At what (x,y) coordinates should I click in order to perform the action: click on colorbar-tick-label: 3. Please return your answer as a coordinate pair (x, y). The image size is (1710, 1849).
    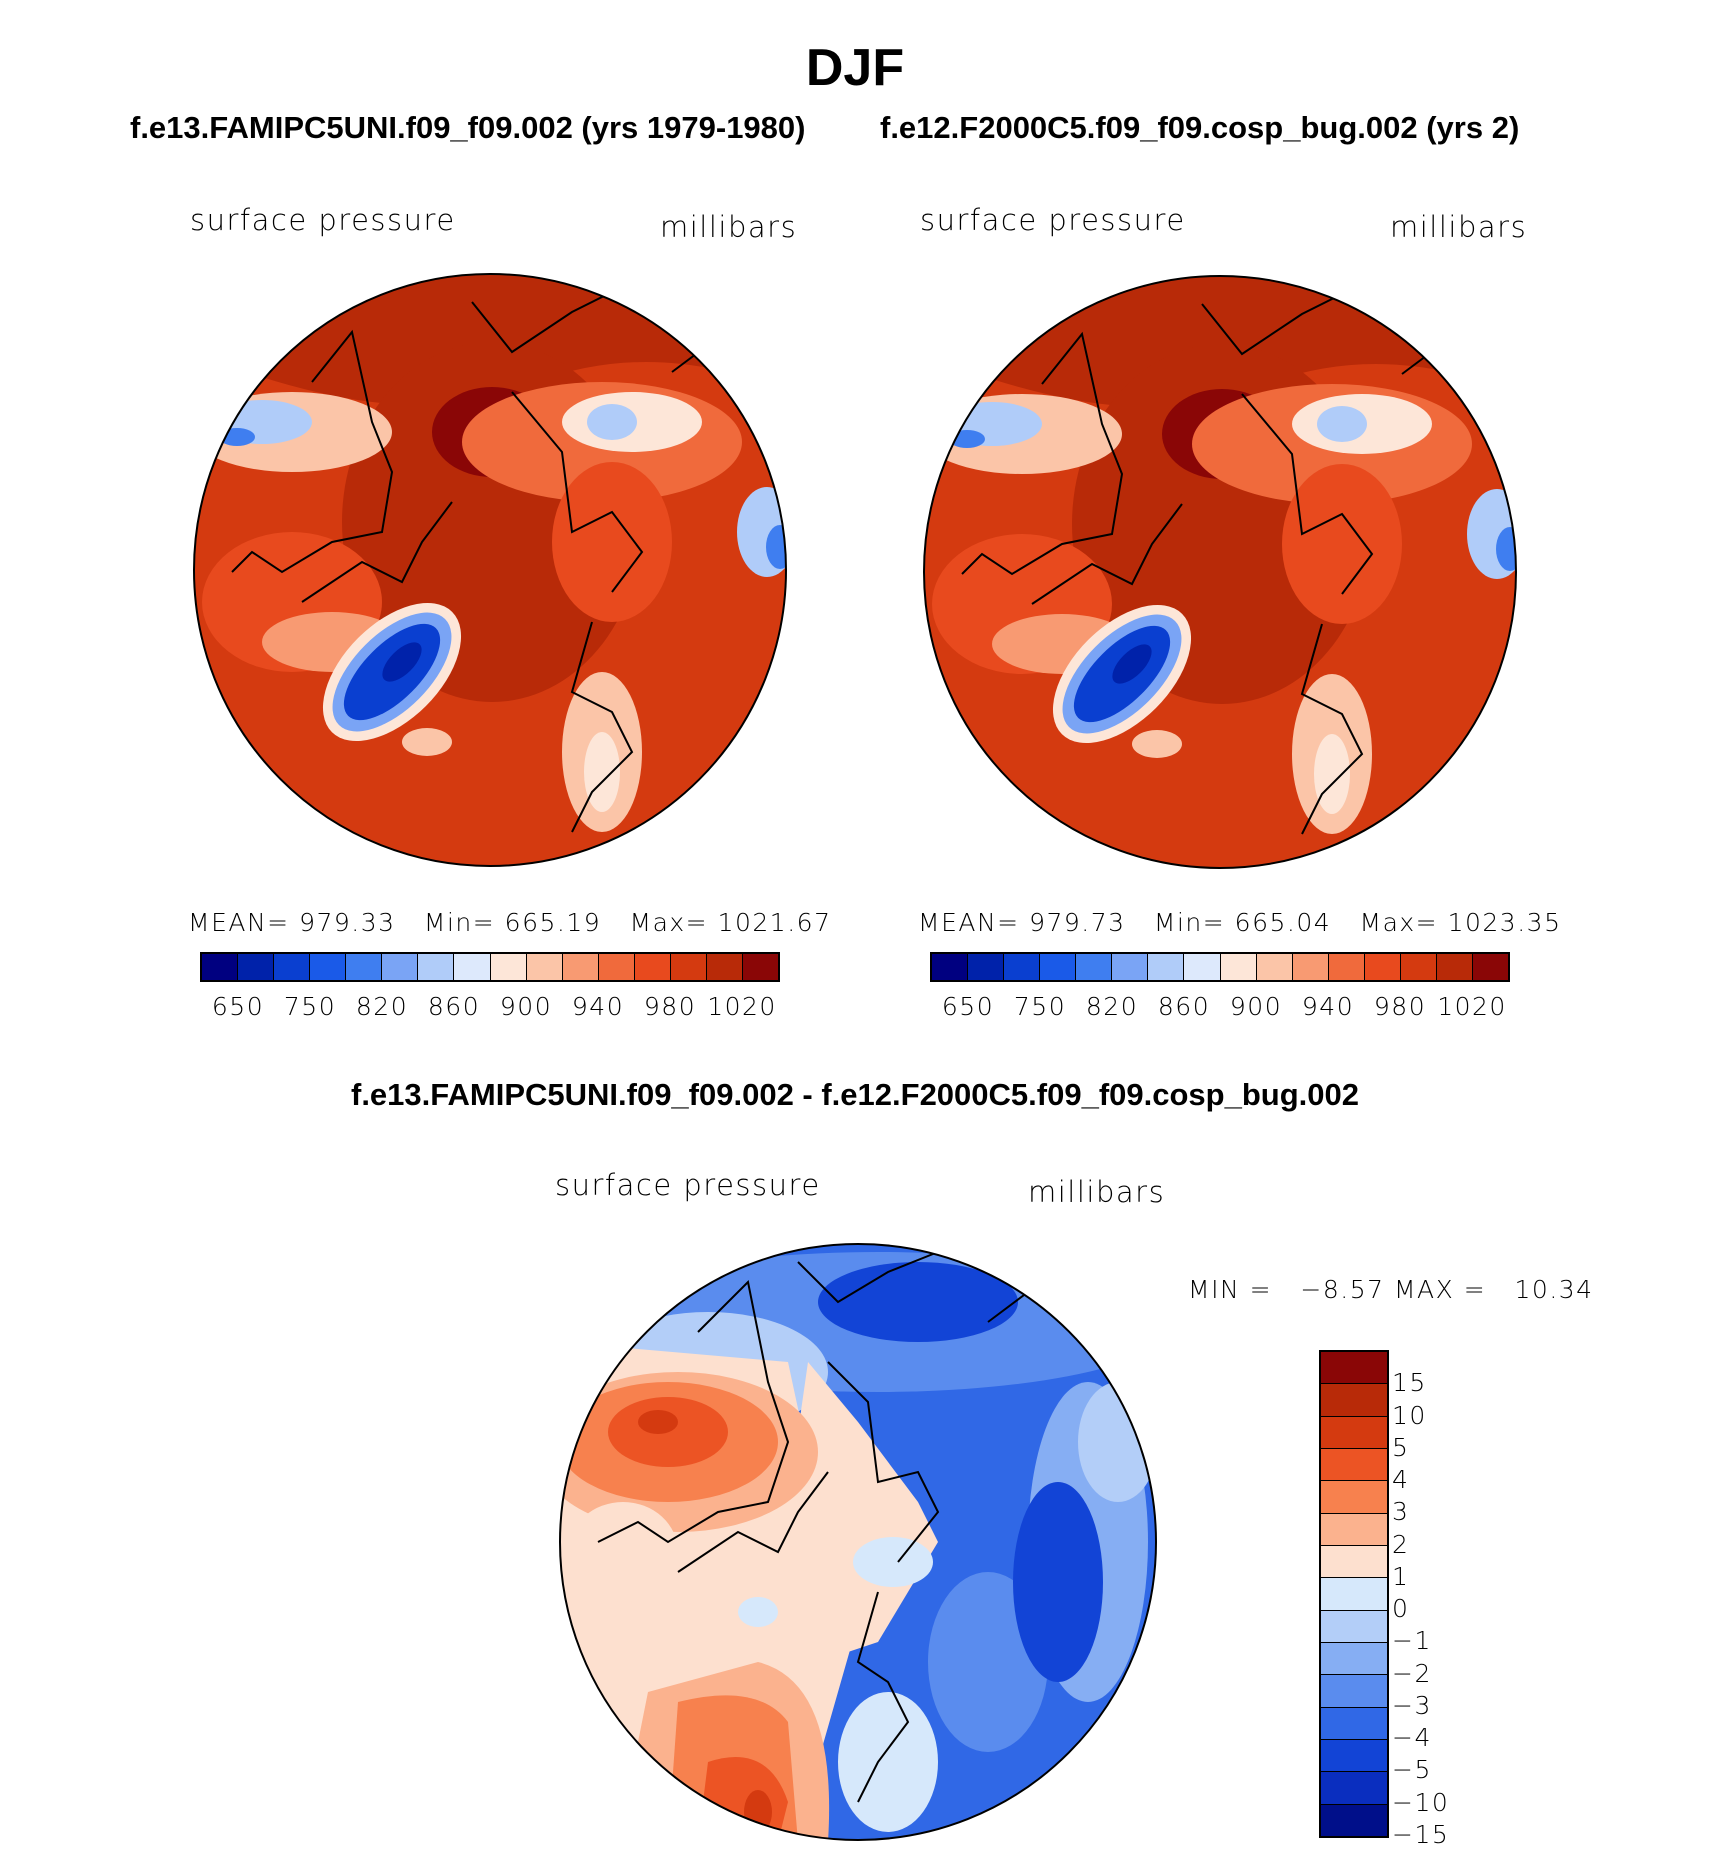
    Looking at the image, I should click on (1401, 1512).